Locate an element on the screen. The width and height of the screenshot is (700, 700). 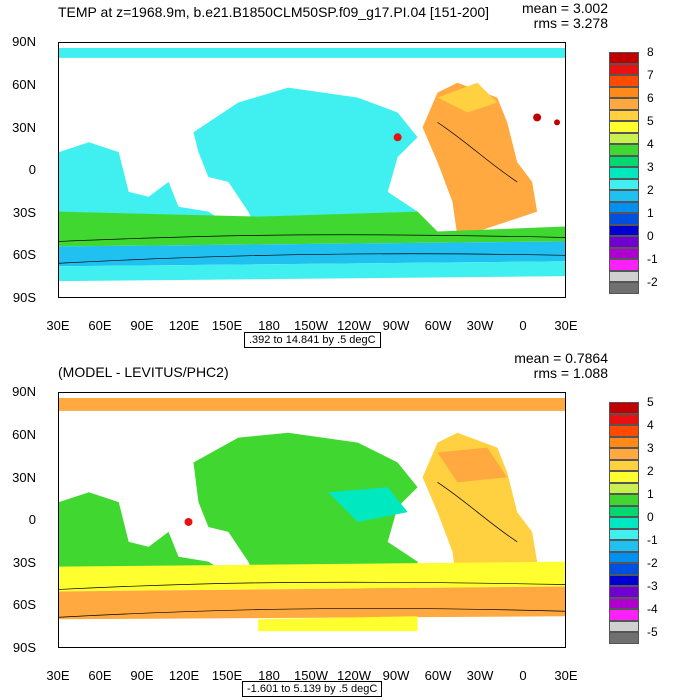
atlantic-ocean is located at coordinates (480, 159).